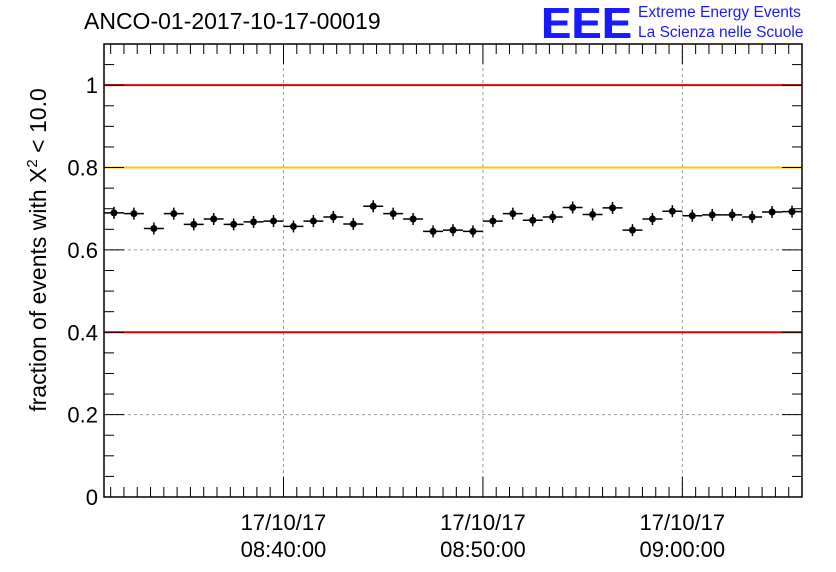  I want to click on chart-title: ANCO-01-2017-10-17-00019, so click(232, 21).